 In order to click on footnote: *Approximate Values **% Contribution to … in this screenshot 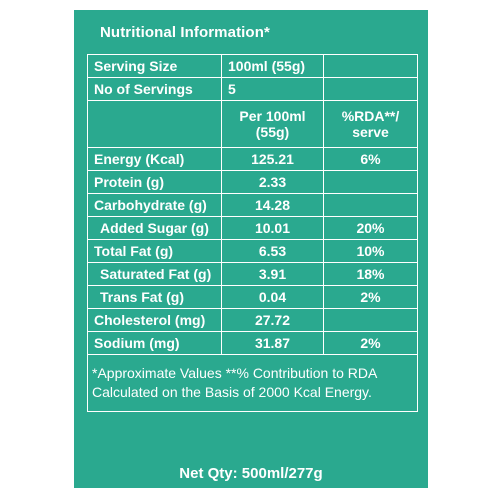, I will do `click(252, 383)`.